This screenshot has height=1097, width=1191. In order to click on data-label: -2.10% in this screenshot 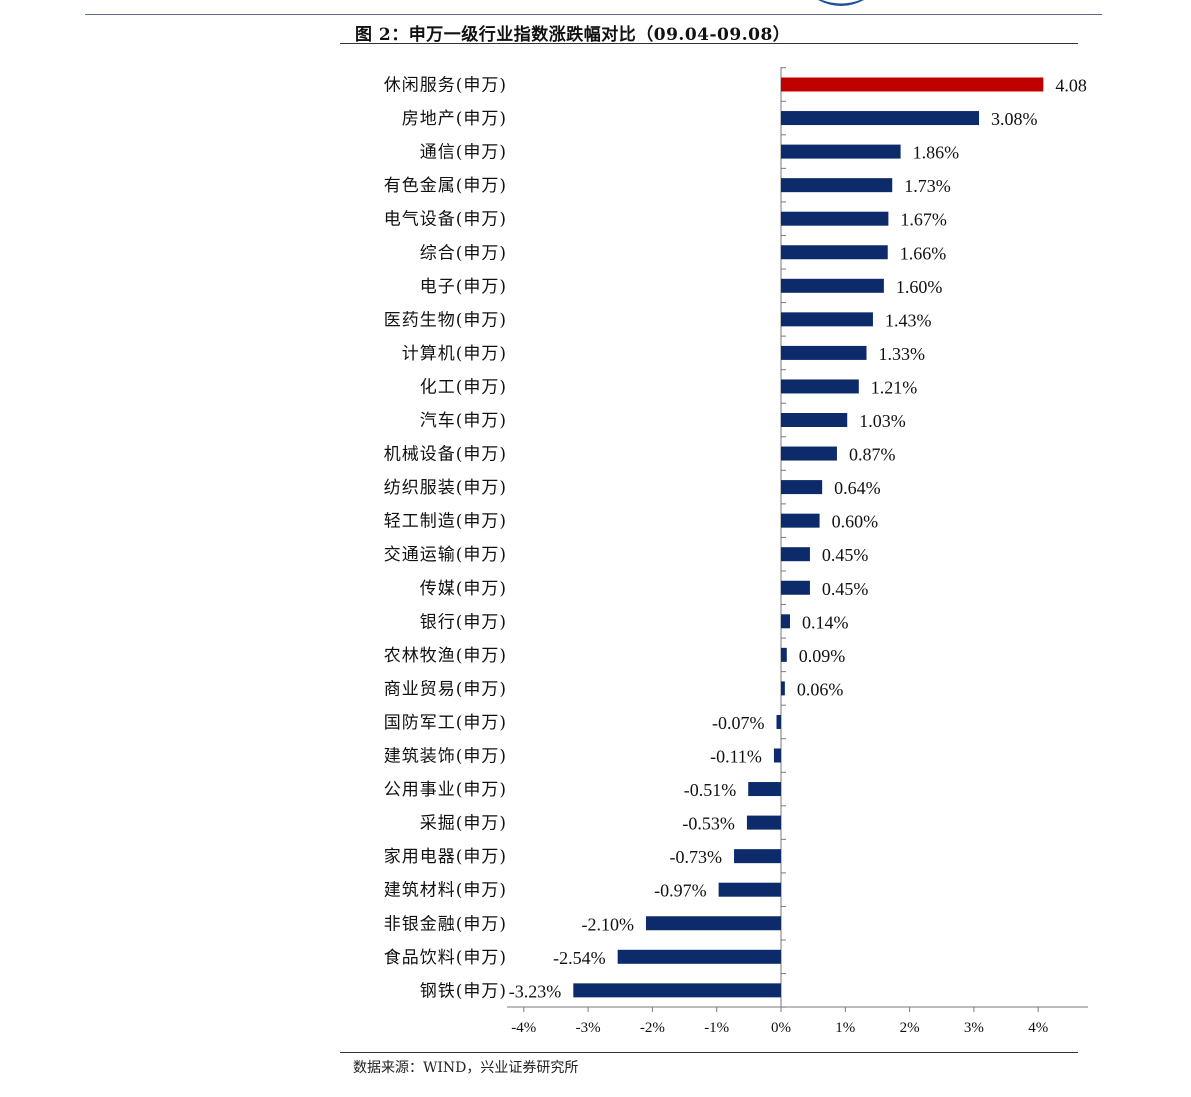, I will do `click(607, 924)`.